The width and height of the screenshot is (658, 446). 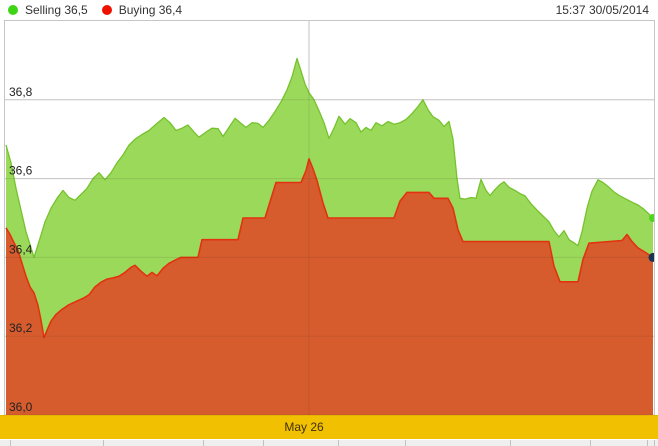 I want to click on buying-last-point-marker, so click(x=651, y=257).